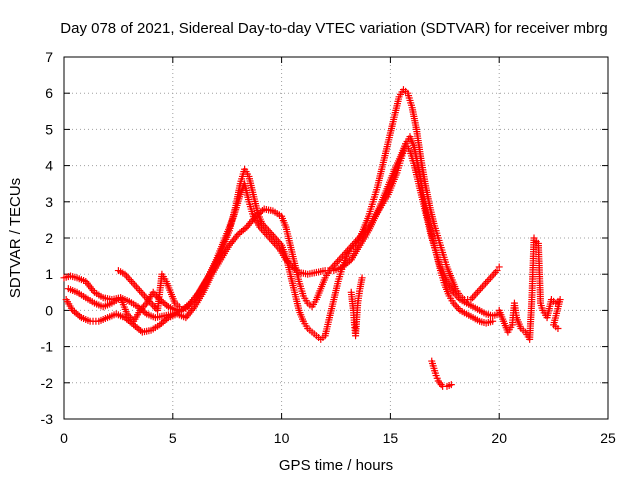 The width and height of the screenshot is (640, 480). Describe the element at coordinates (49, 57) in the screenshot. I see `y-tick-label: 7` at that location.